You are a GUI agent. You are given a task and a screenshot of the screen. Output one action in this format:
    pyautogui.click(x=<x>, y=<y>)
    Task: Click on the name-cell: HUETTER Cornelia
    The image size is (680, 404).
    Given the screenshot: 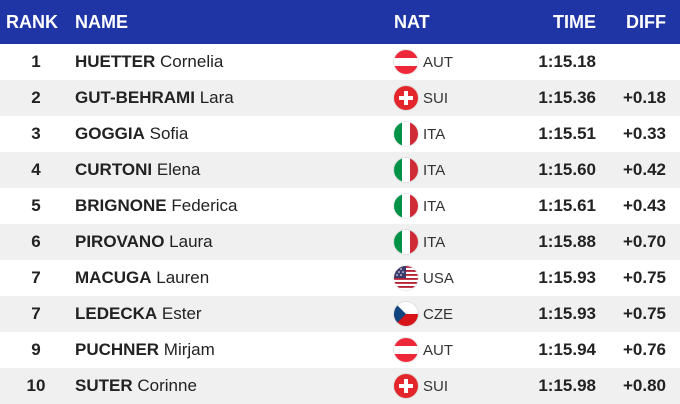 What is the action you would take?
    pyautogui.click(x=233, y=62)
    